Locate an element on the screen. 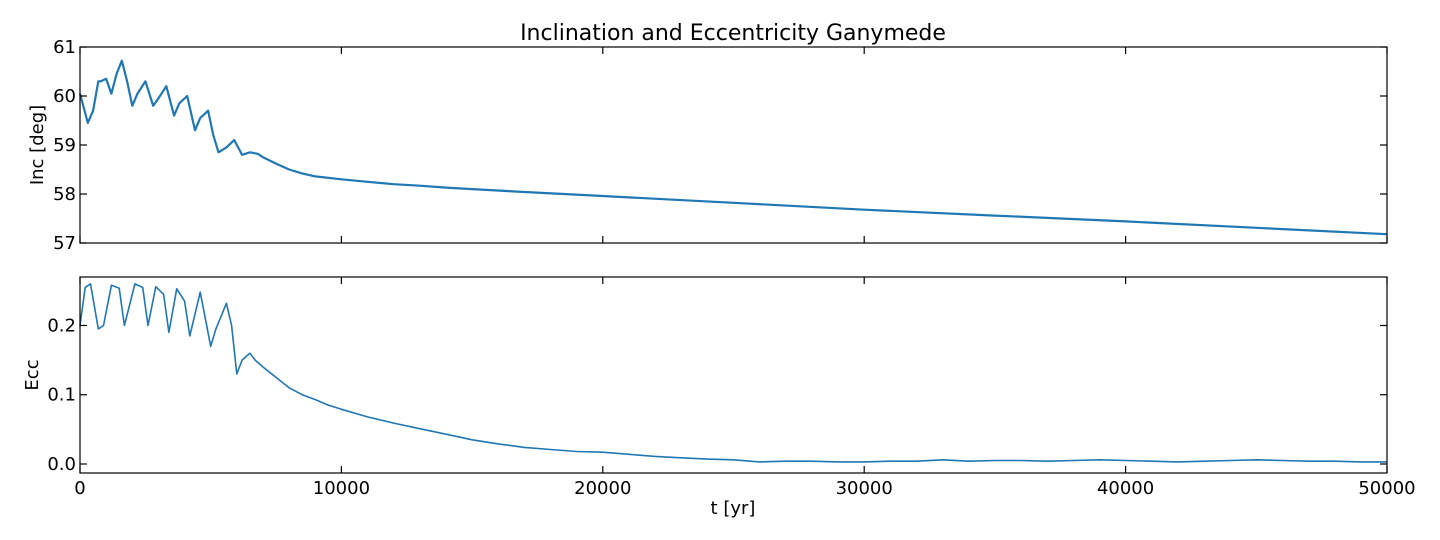 Image resolution: width=1440 pixels, height=540 pixels. ecc-xtick-label: 50000 is located at coordinates (1386, 488).